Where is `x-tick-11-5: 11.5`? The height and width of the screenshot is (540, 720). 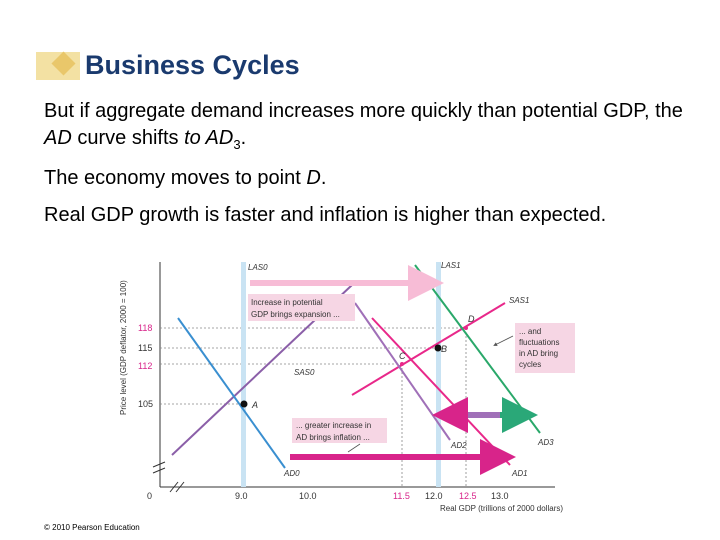
x-tick-11-5: 11.5 is located at coordinates (401, 496).